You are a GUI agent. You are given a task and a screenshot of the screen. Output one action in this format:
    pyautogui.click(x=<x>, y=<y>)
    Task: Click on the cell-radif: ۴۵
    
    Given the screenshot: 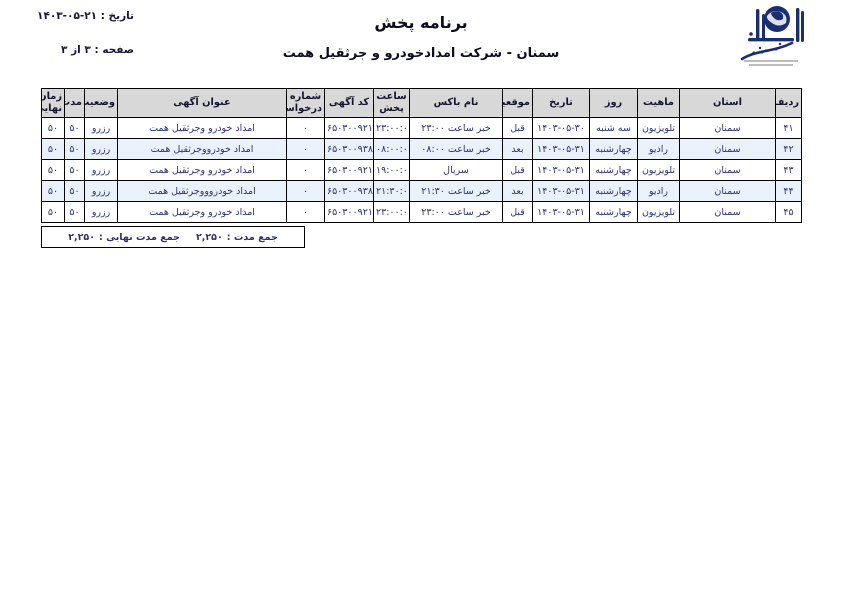 What is the action you would take?
    pyautogui.click(x=788, y=212)
    